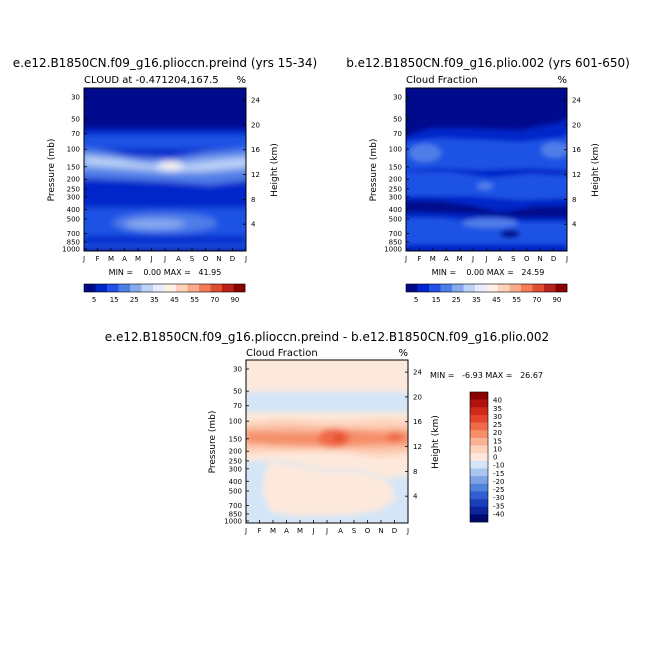  I want to click on difference-field, so click(327, 441).